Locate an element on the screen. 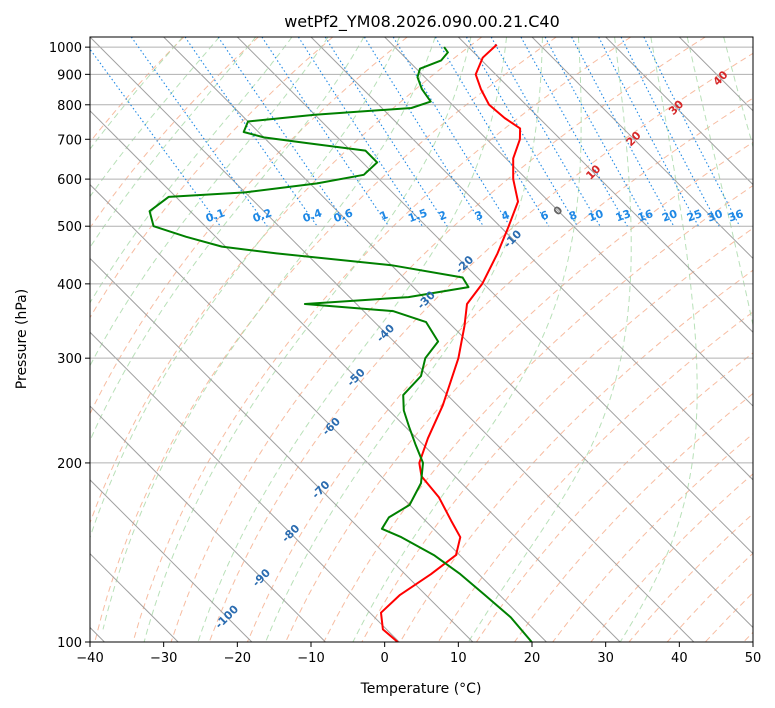  mixing-ratio-label: 0.6 is located at coordinates (343, 215).